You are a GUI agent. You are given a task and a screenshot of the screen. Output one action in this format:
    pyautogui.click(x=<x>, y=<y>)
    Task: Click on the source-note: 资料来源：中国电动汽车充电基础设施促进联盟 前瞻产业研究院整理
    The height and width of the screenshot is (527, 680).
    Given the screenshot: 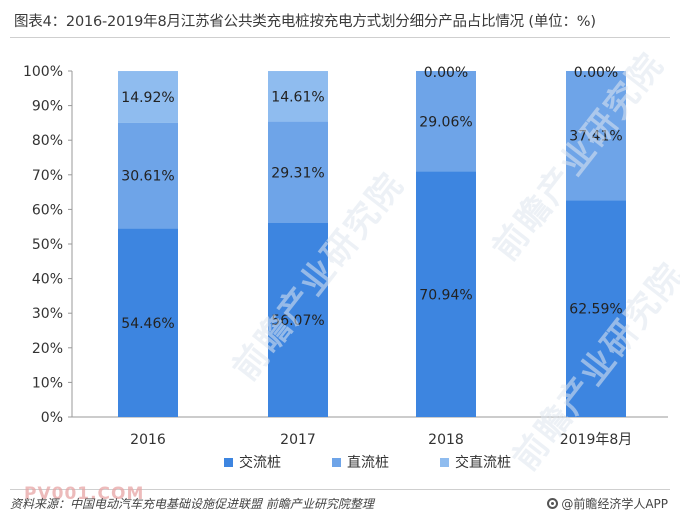 What is the action you would take?
    pyautogui.click(x=192, y=504)
    